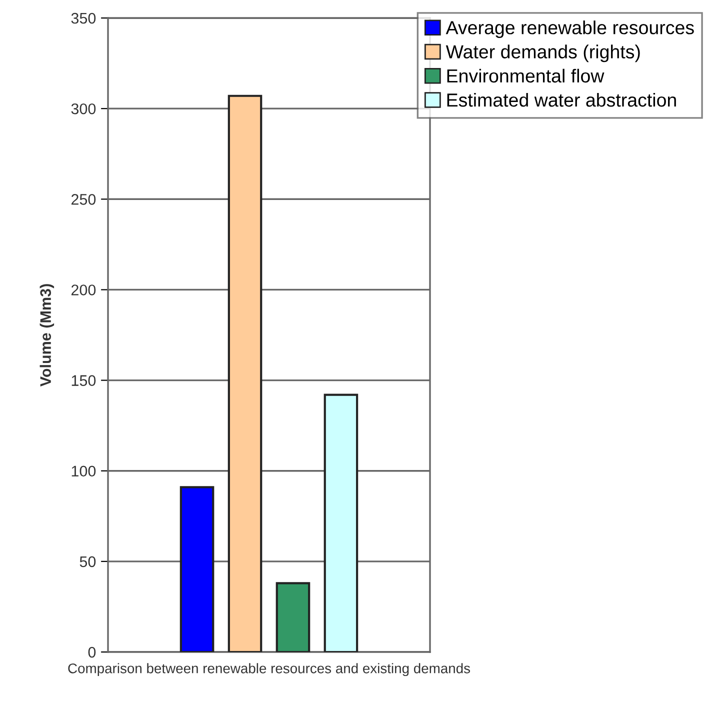  What do you see at coordinates (92, 652) in the screenshot?
I see `y-tick-label: 0` at bounding box center [92, 652].